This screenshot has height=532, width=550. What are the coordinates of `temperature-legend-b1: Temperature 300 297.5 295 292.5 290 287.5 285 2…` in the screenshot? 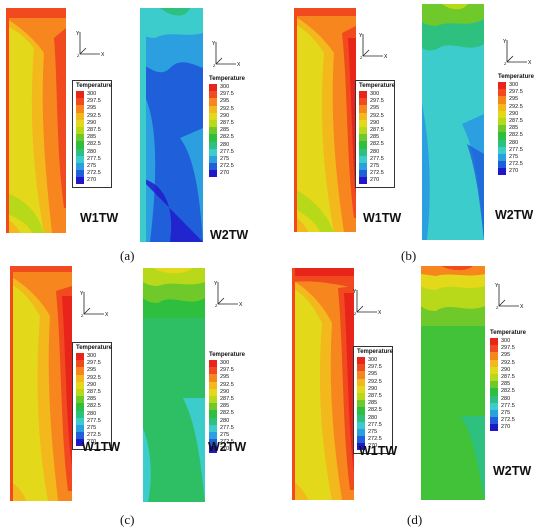 It's located at (375, 134).